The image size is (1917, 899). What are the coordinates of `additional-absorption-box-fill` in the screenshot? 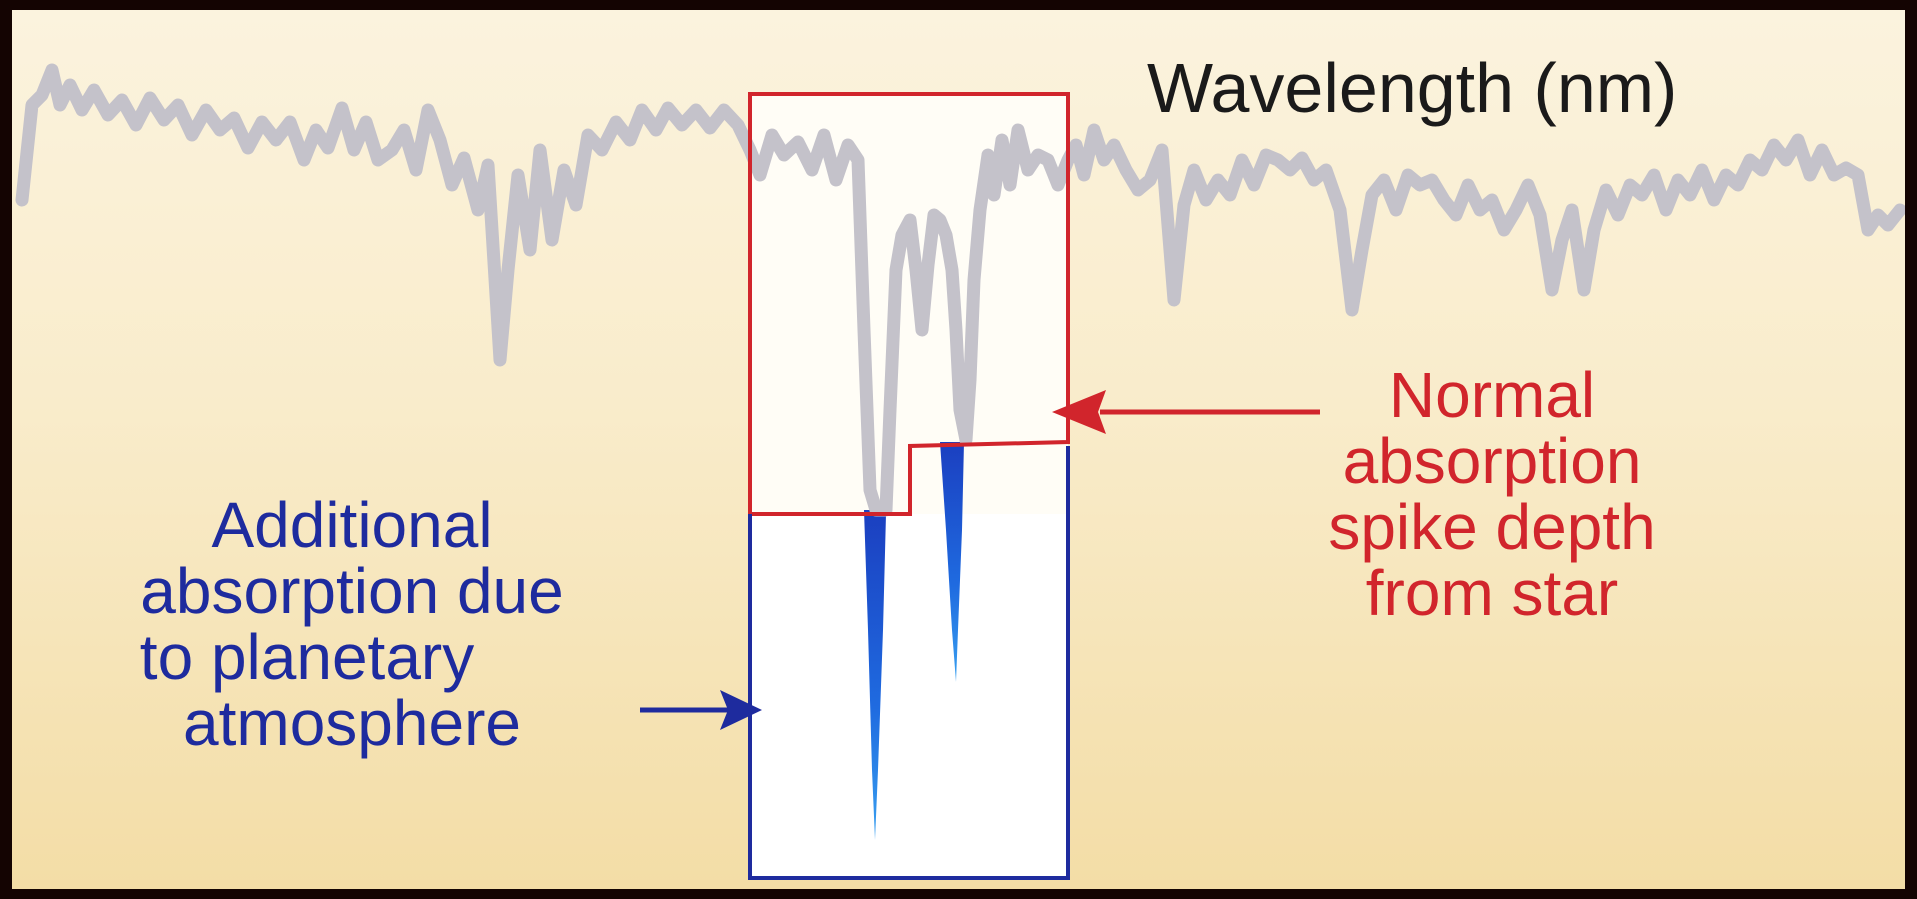 It's located at (909, 696).